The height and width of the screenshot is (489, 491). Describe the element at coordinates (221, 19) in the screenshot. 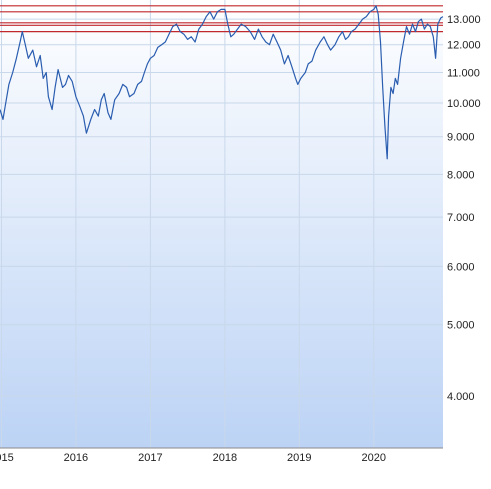

I see `reference-lines` at that location.